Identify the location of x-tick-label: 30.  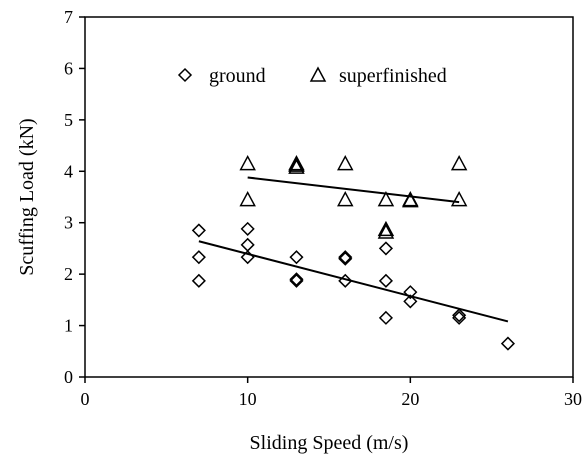
(573, 399).